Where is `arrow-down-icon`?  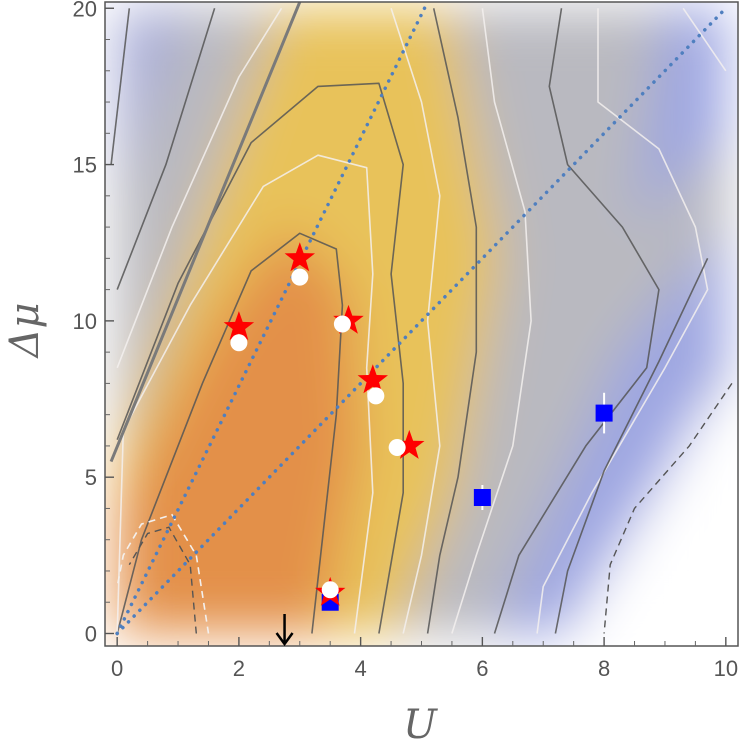
arrow-down-icon is located at coordinates (284, 639).